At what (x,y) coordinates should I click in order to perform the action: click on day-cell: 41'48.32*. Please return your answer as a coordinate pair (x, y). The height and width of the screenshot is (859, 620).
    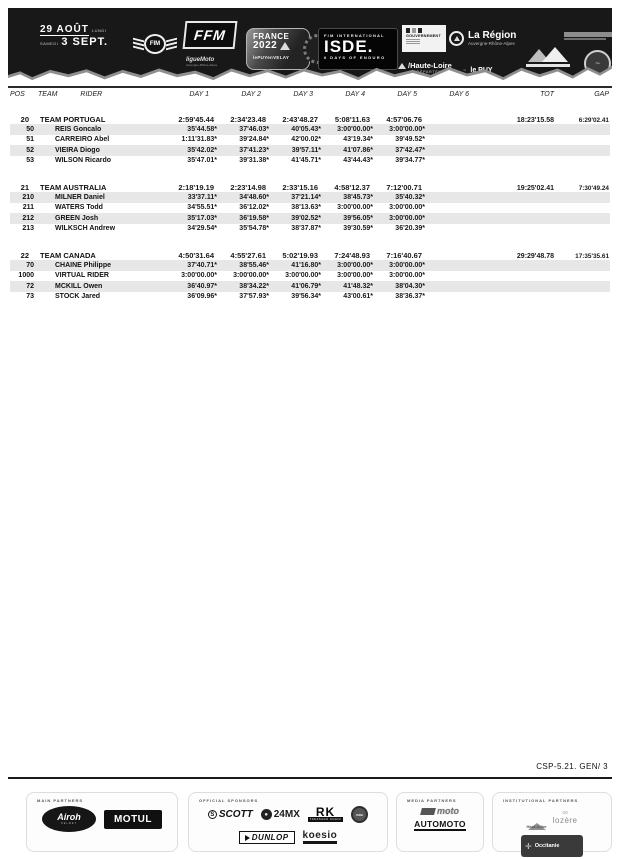
    Looking at the image, I should click on (348, 286).